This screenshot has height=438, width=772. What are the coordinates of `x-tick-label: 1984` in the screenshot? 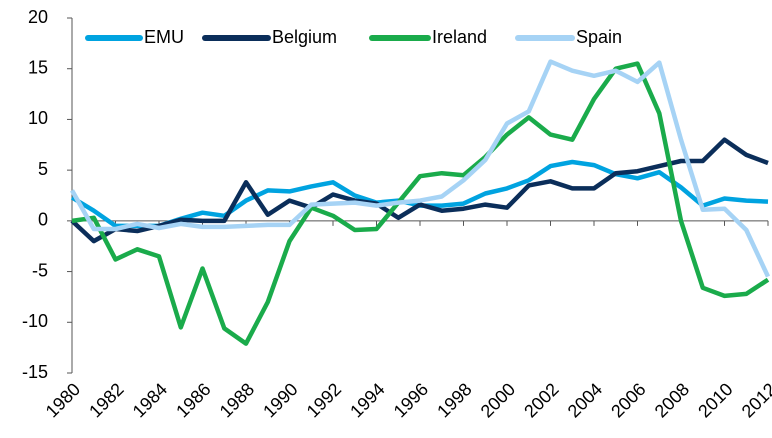 It's located at (150, 400).